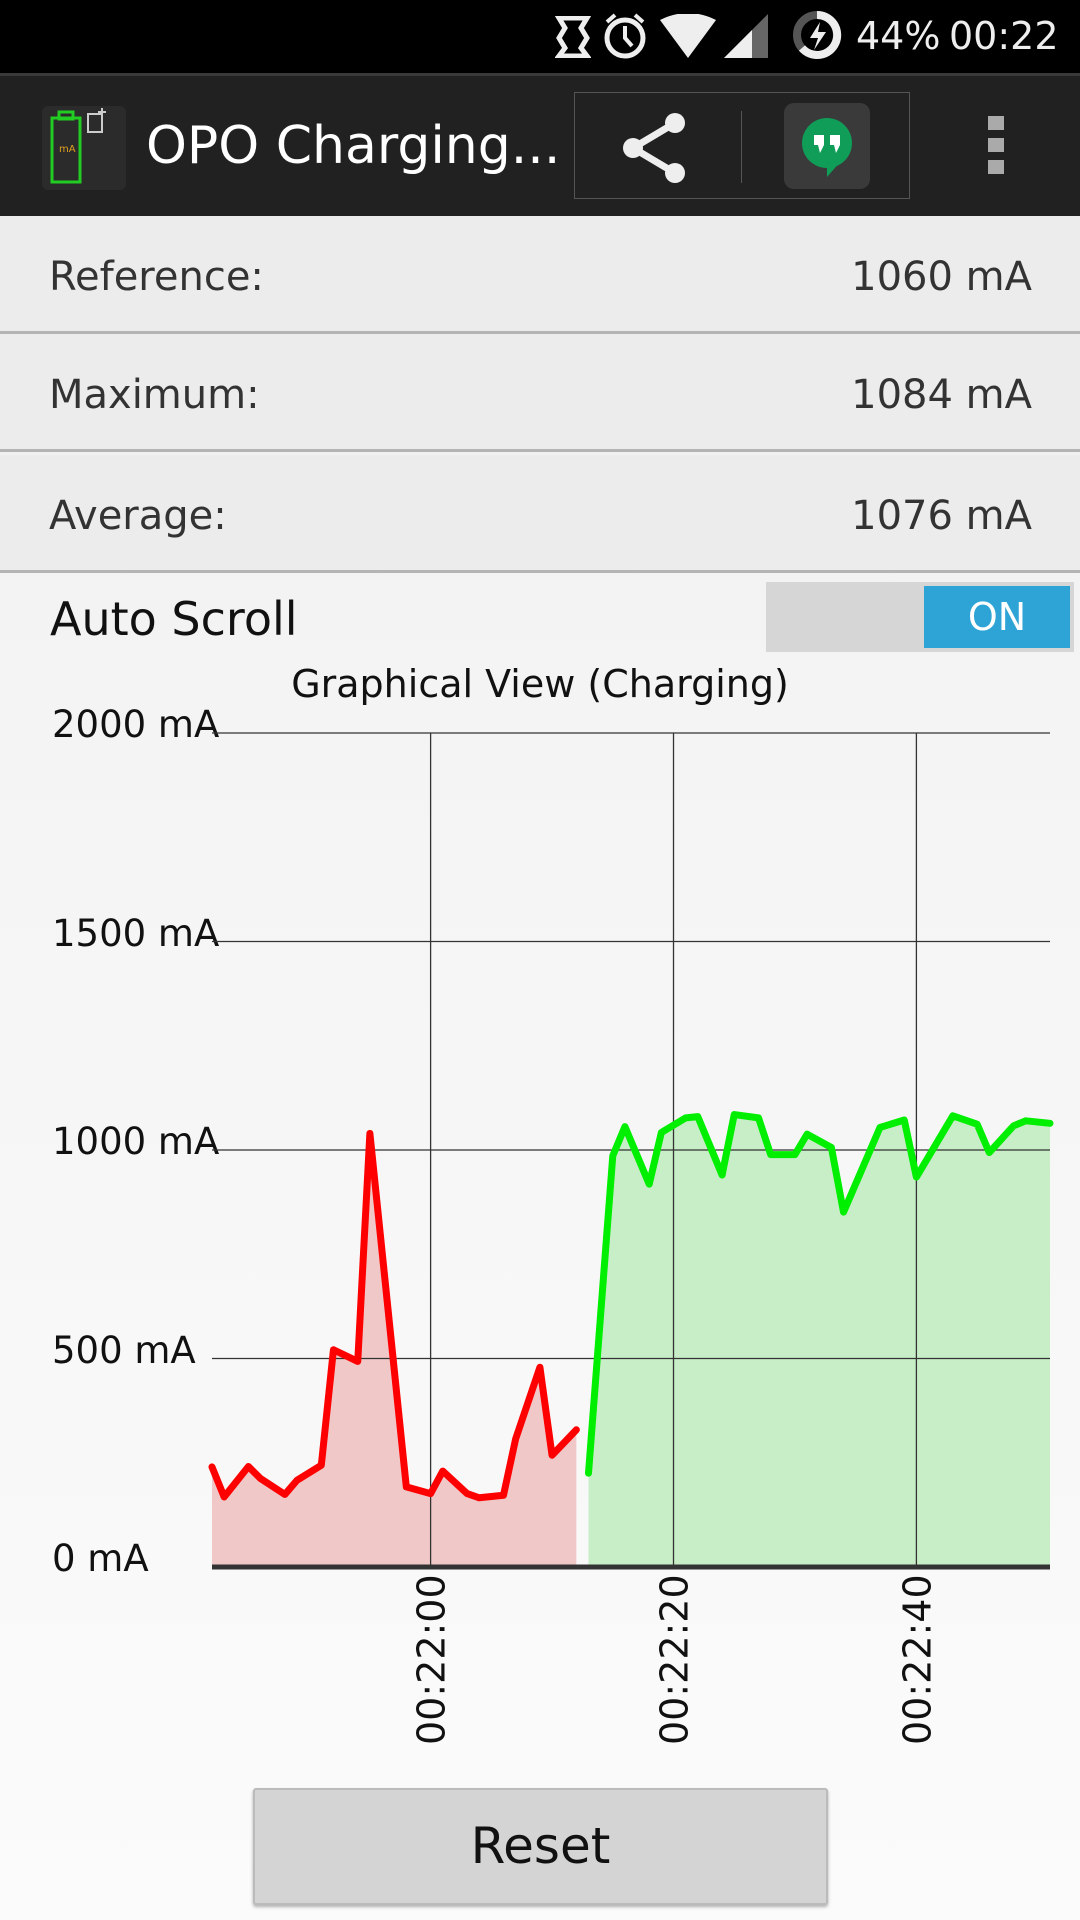  What do you see at coordinates (540, 684) in the screenshot?
I see `chart-title: Graphical View (Charging)` at bounding box center [540, 684].